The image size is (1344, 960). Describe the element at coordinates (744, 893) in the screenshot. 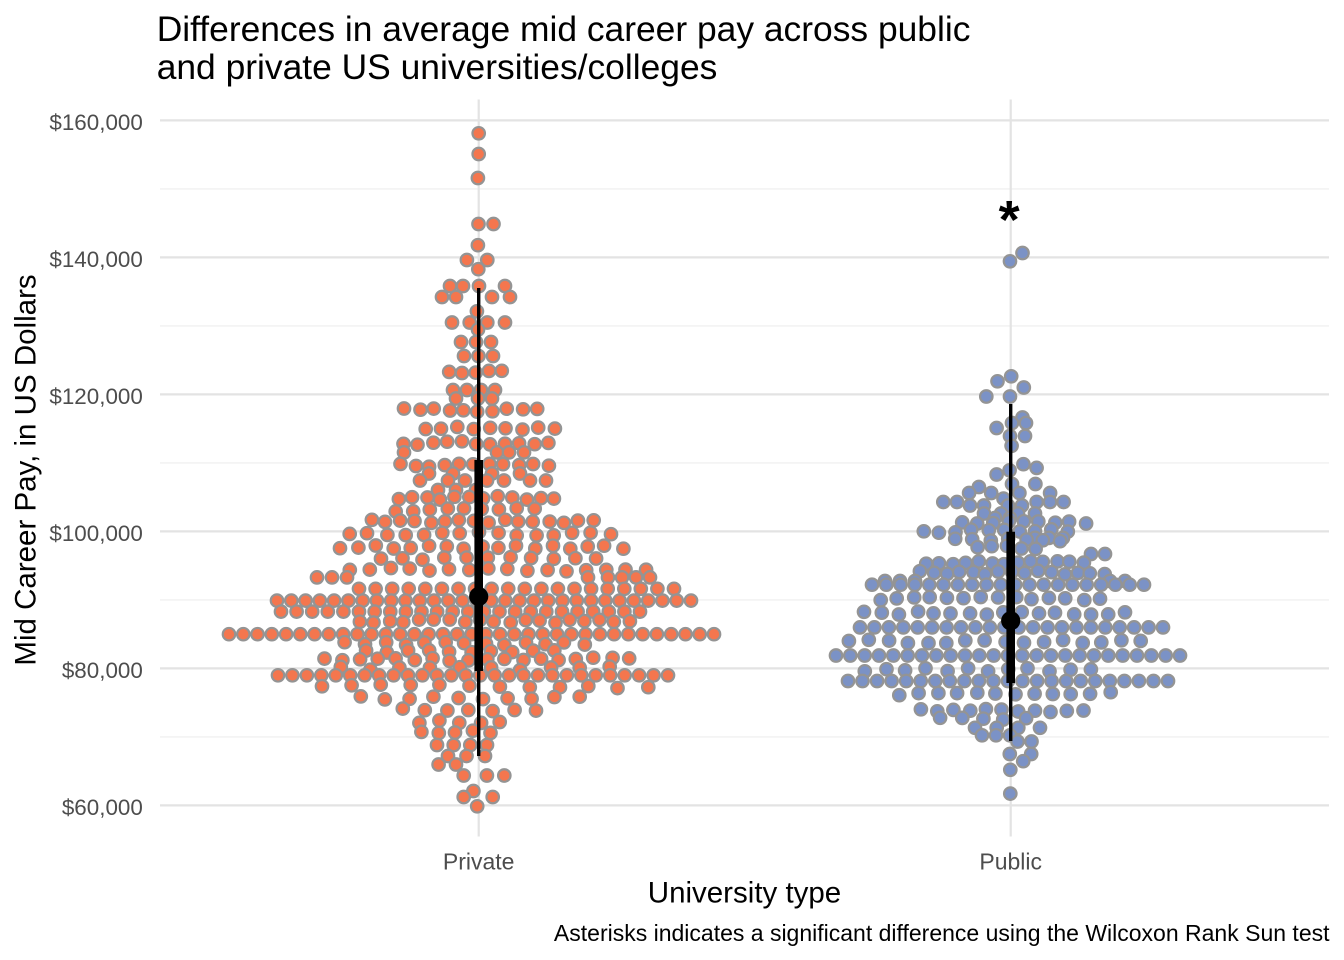

I see `svg-text: University type` at that location.